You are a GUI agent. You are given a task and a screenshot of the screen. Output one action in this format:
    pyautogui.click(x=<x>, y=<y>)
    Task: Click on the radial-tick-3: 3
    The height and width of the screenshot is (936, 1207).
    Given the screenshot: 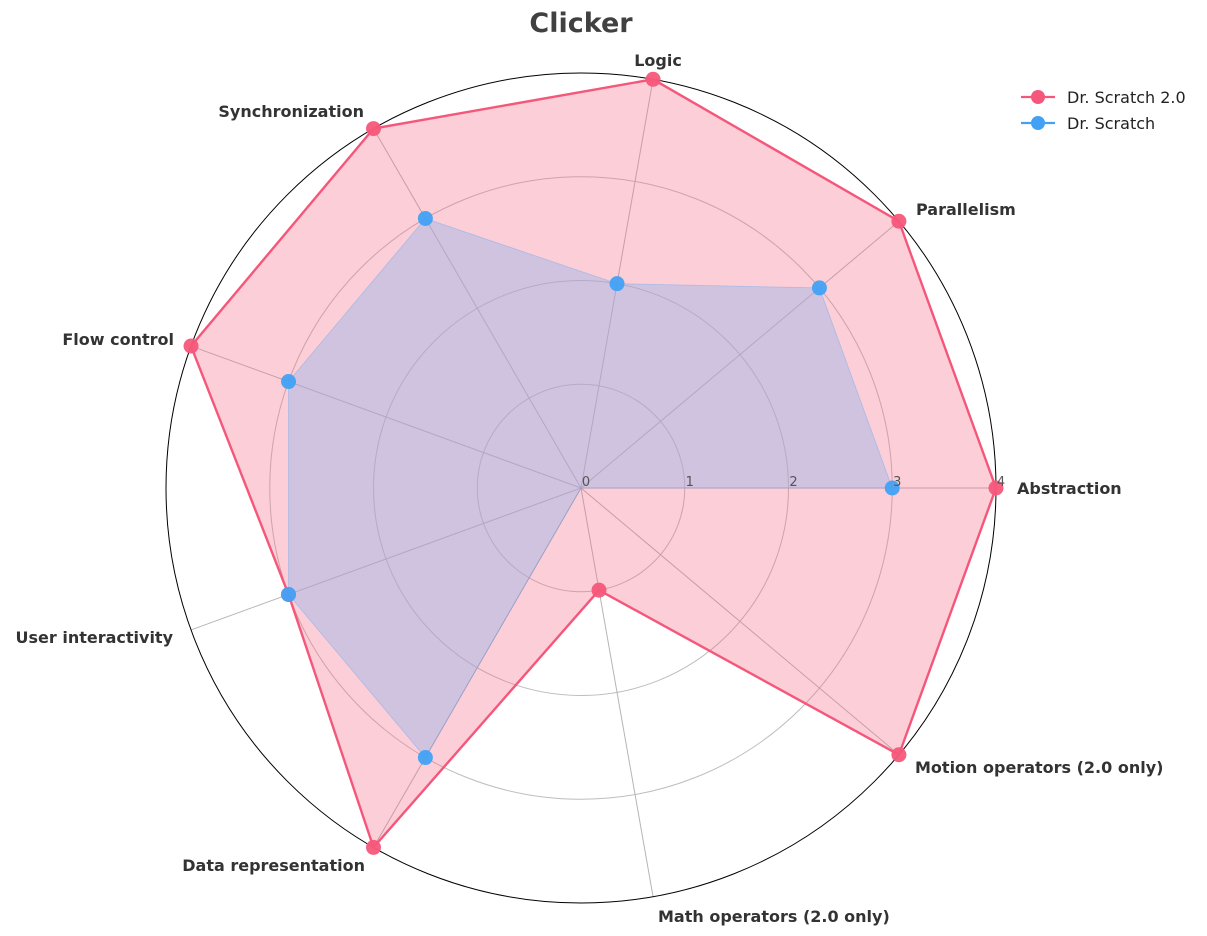 What is the action you would take?
    pyautogui.click(x=897, y=482)
    